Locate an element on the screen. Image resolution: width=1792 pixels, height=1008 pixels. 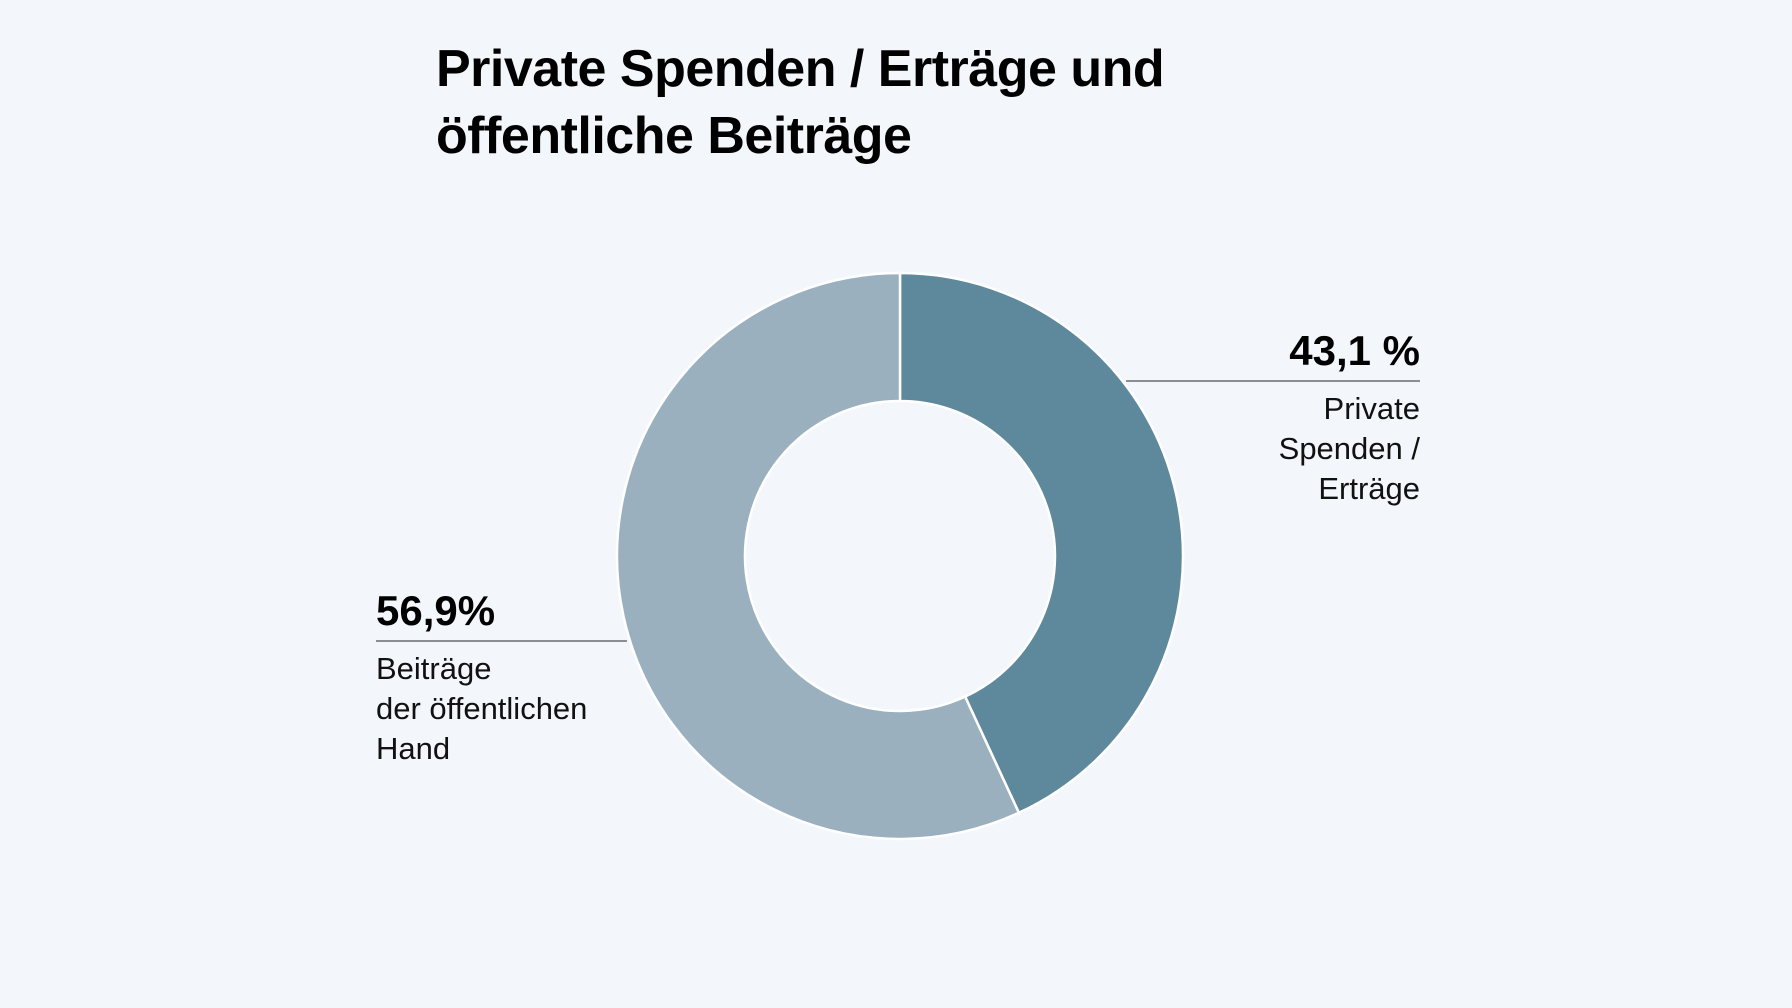
slice-value-label-private: 43,1 % is located at coordinates (1354, 350).